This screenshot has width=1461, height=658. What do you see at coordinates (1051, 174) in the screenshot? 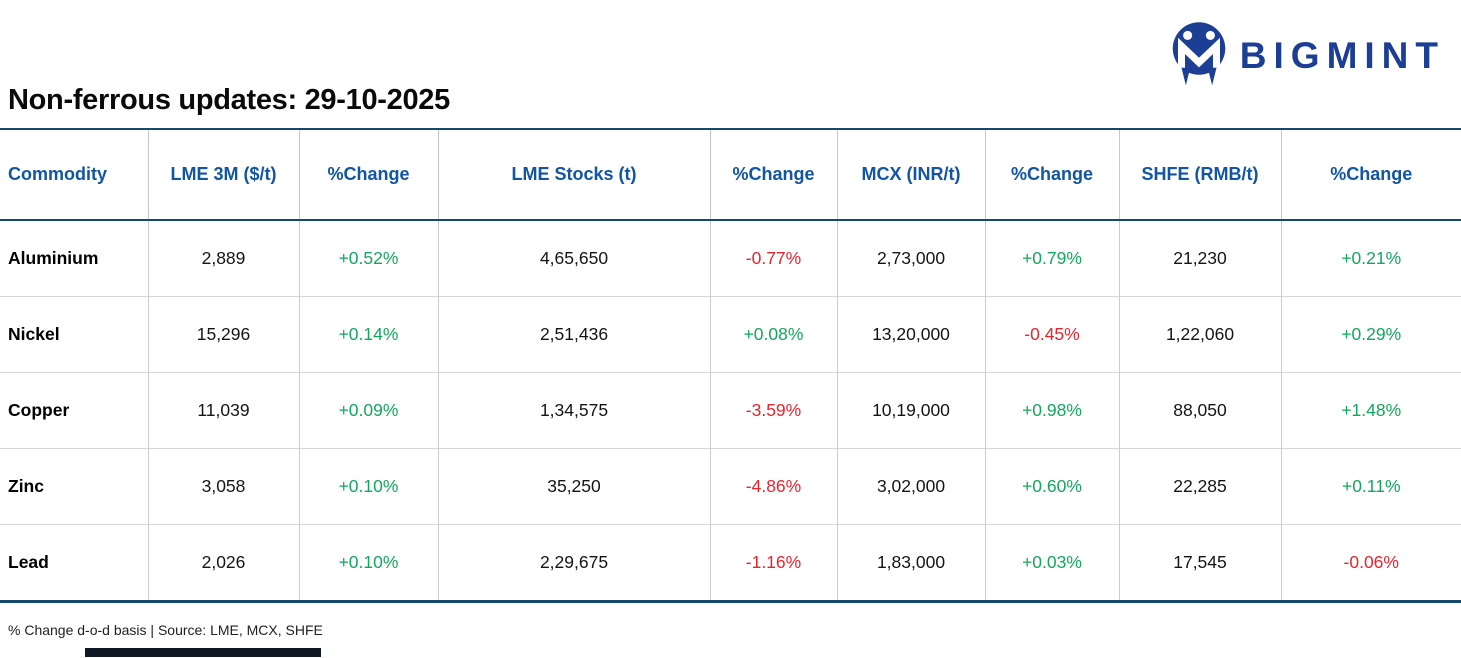
I see `col-header-mcx-change: %Change` at bounding box center [1051, 174].